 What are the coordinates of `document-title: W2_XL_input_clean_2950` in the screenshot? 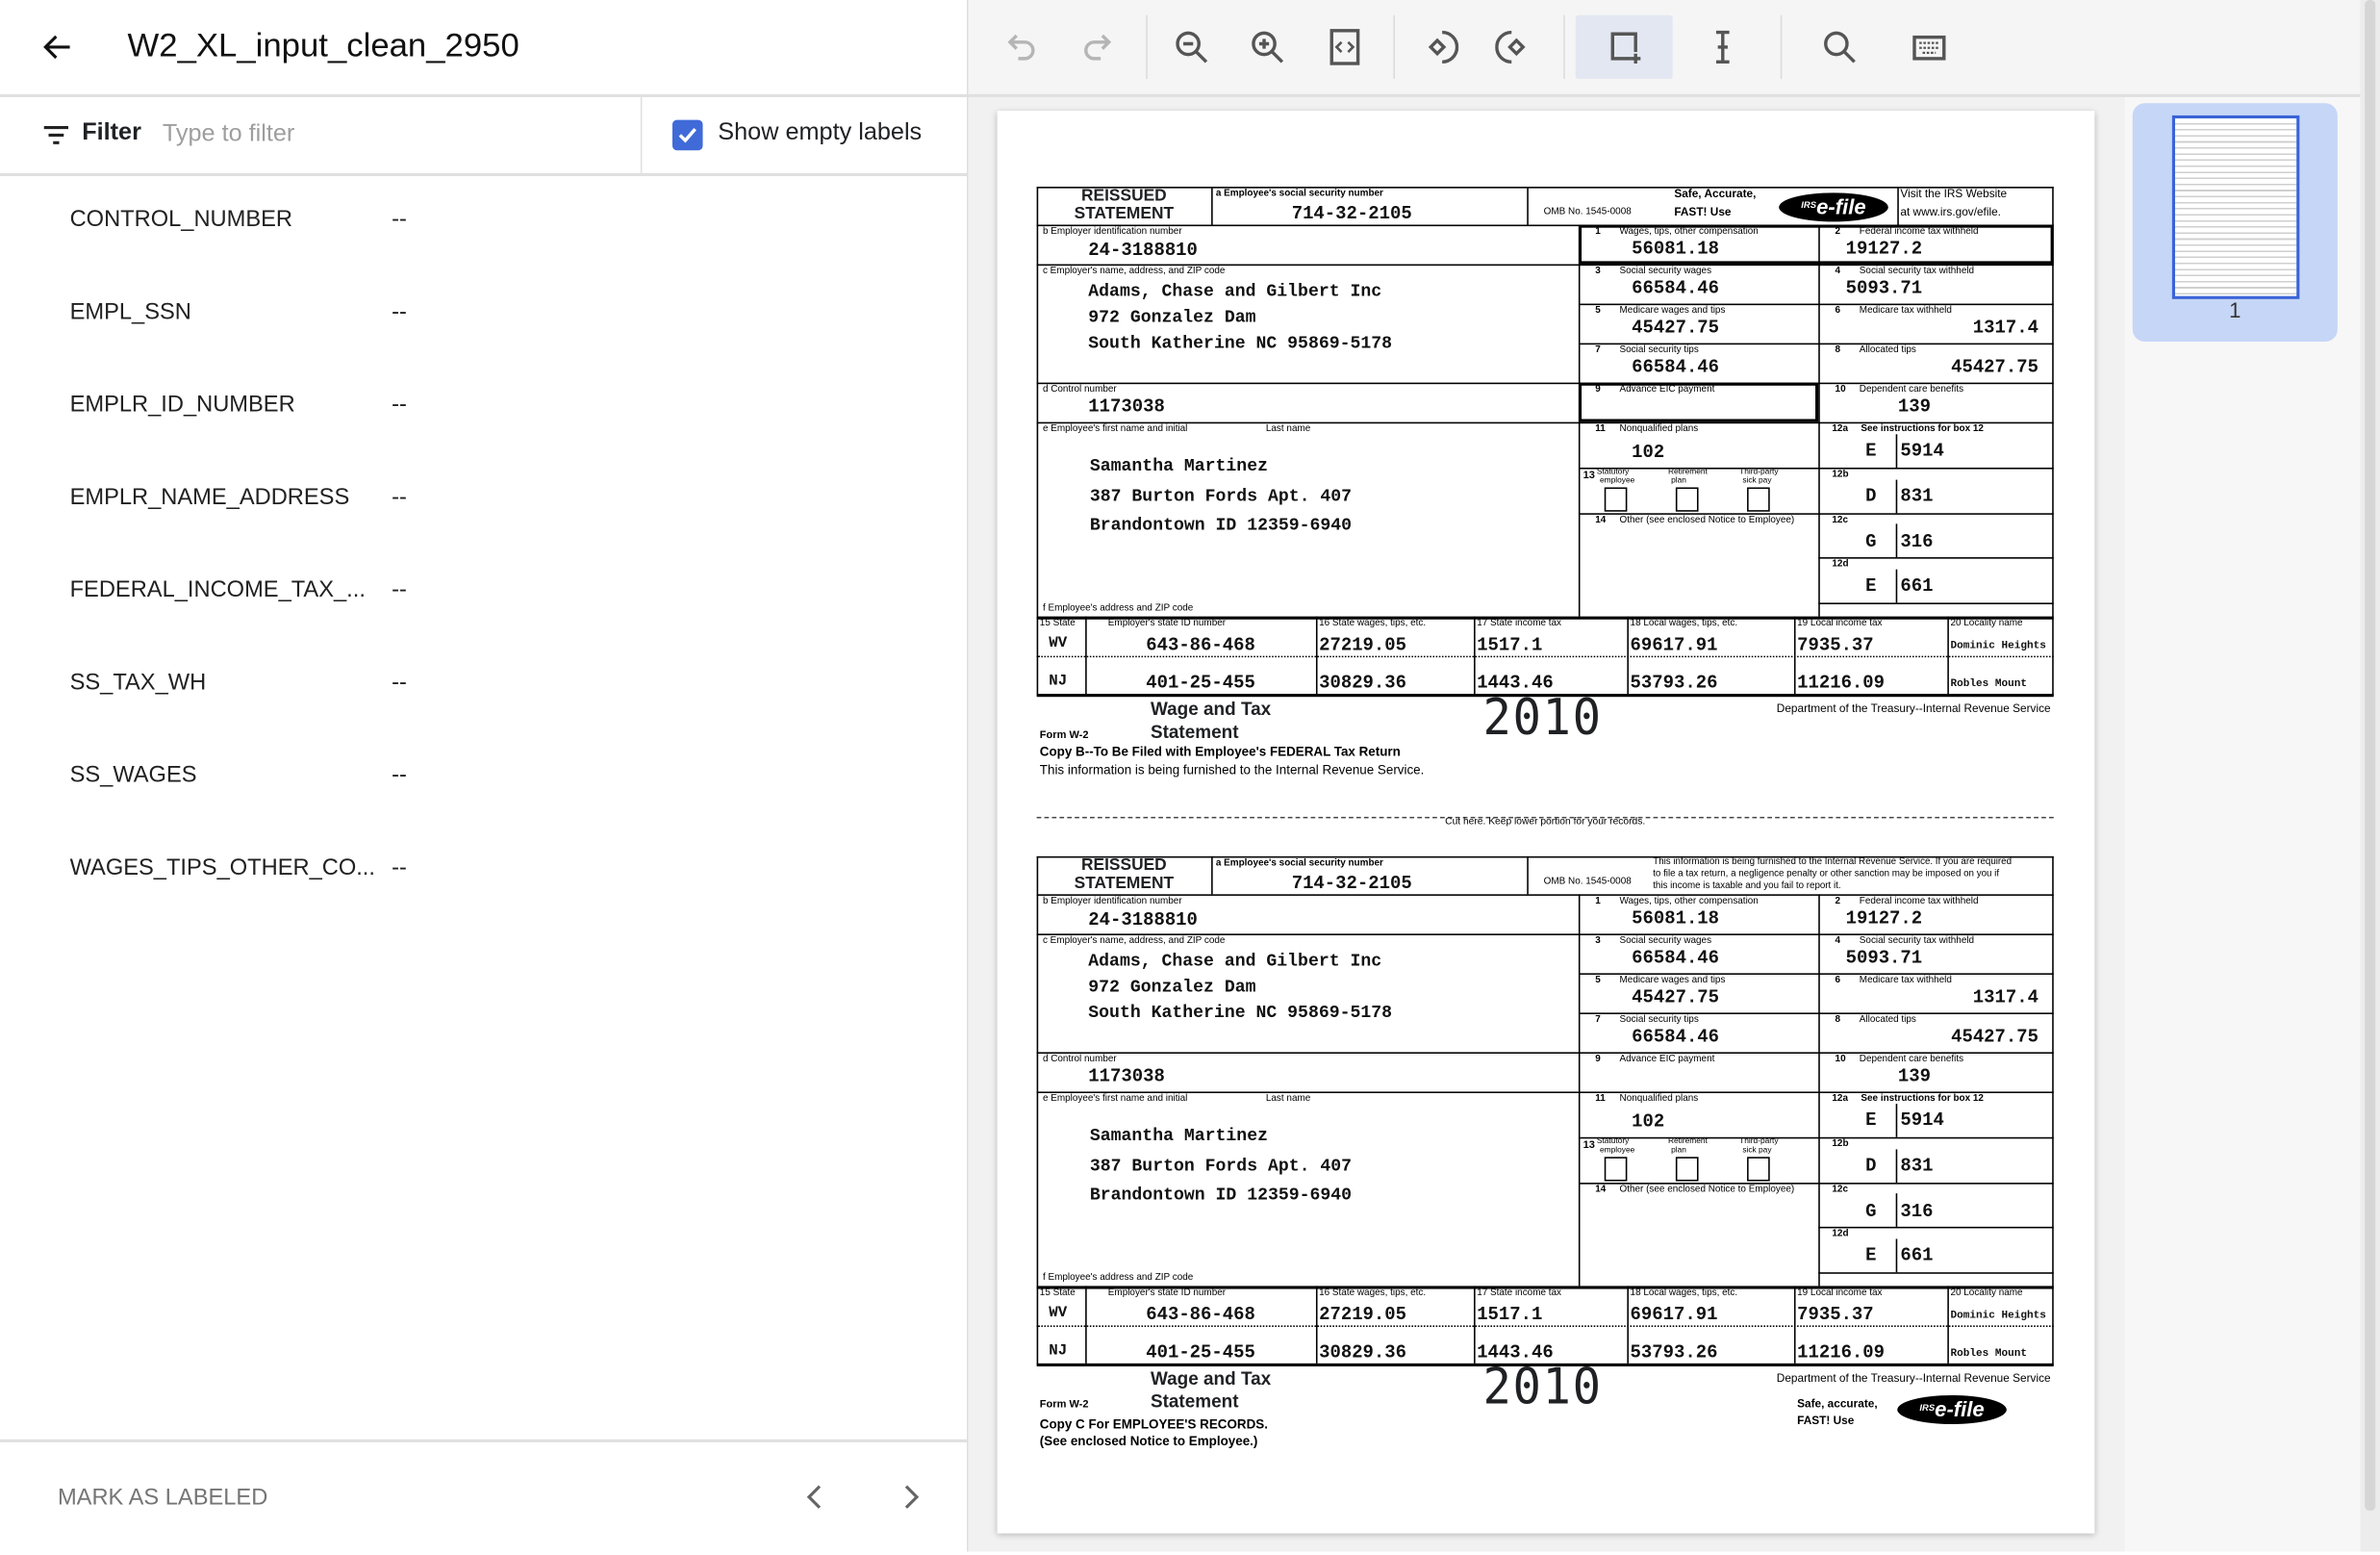 It's located at (323, 45).